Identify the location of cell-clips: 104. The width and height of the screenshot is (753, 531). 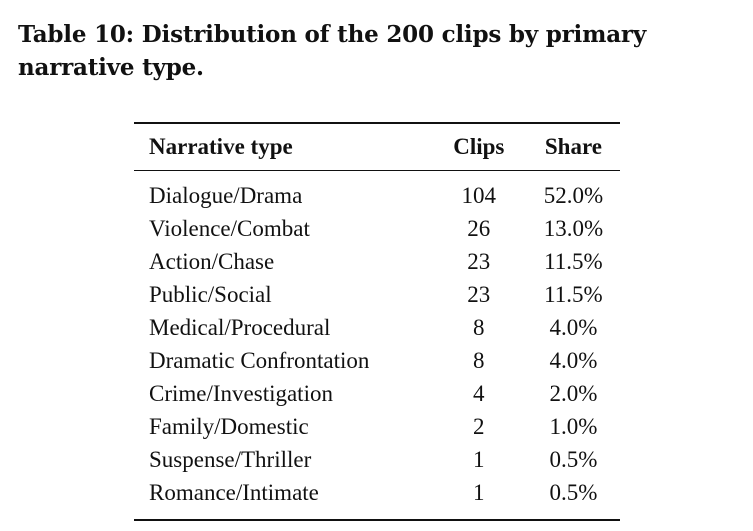
(479, 195).